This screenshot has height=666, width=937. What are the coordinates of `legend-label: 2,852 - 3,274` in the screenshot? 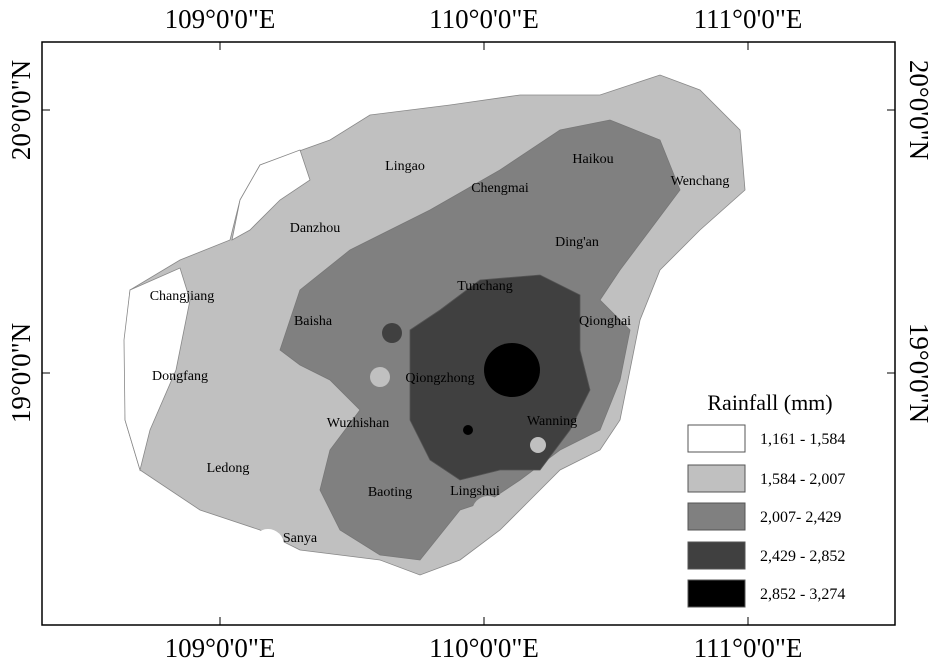 It's located at (802, 594).